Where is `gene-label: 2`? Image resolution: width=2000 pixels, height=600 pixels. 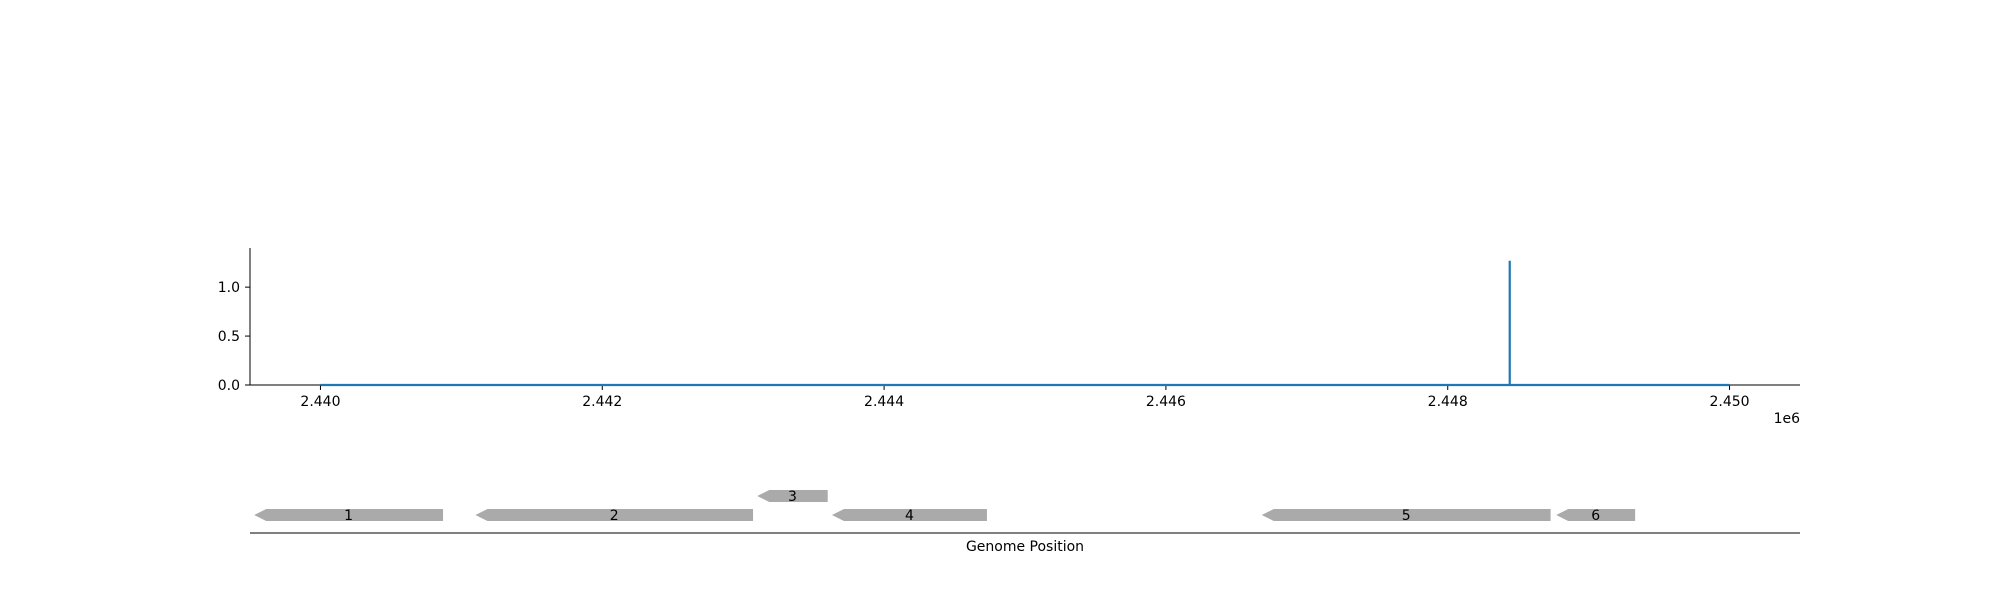 gene-label: 2 is located at coordinates (614, 516).